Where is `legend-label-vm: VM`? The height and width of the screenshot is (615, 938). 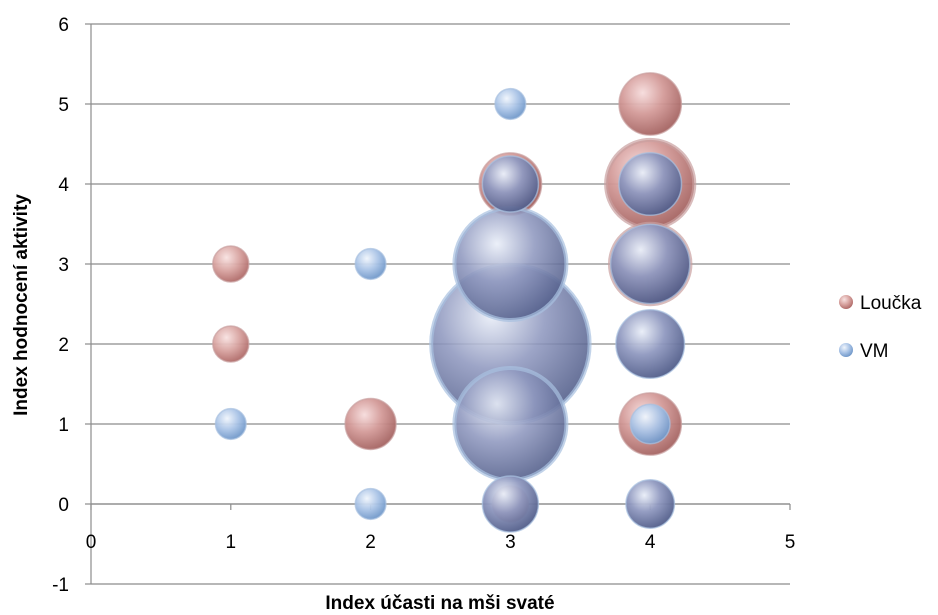
legend-label-vm: VM is located at coordinates (874, 351).